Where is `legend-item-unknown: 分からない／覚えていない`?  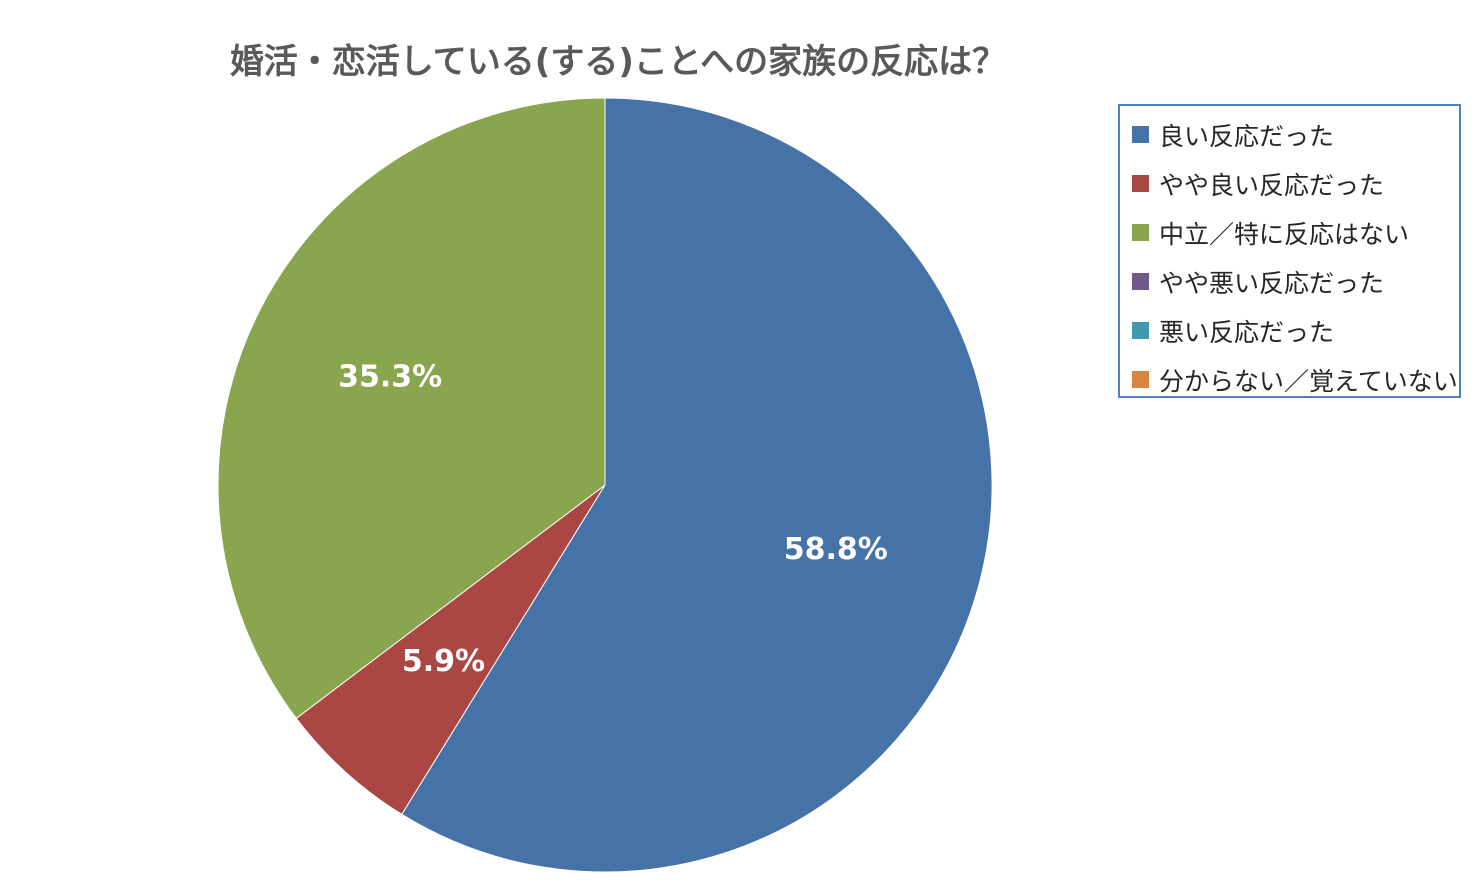
legend-item-unknown: 分からない／覚えていない is located at coordinates (1289, 379).